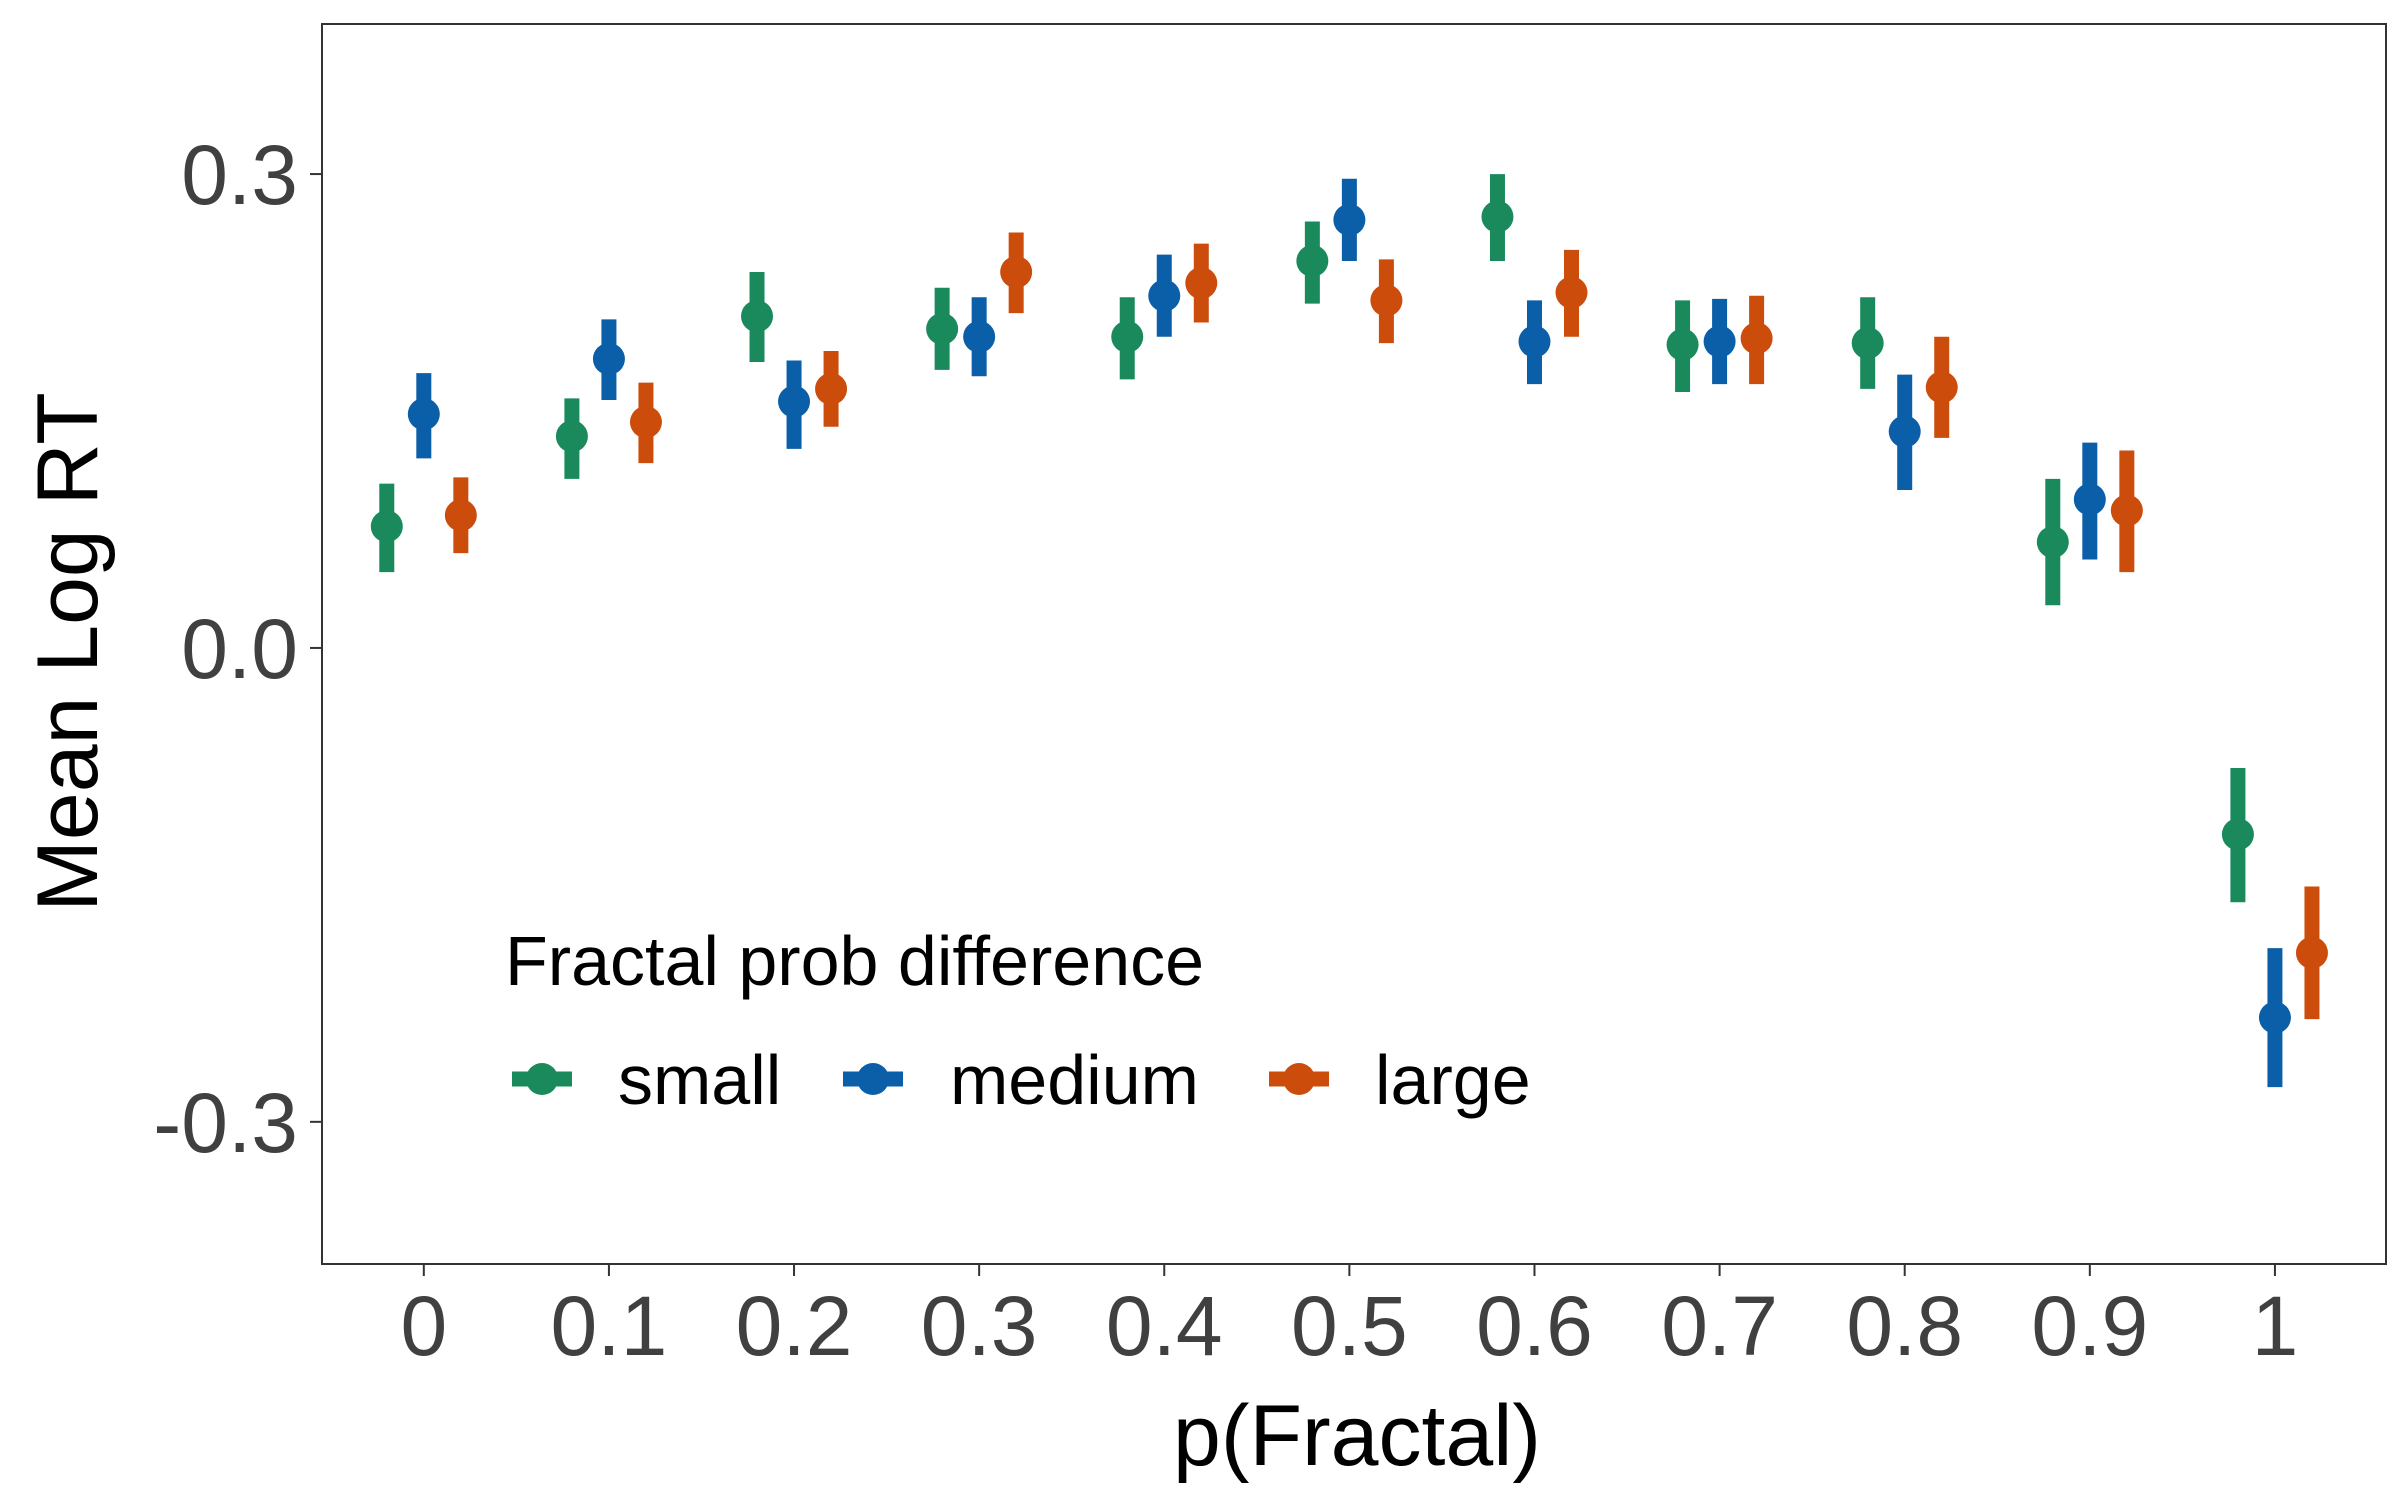  Describe the element at coordinates (794, 1326) in the screenshot. I see `x-tick-label: 0.2` at that location.